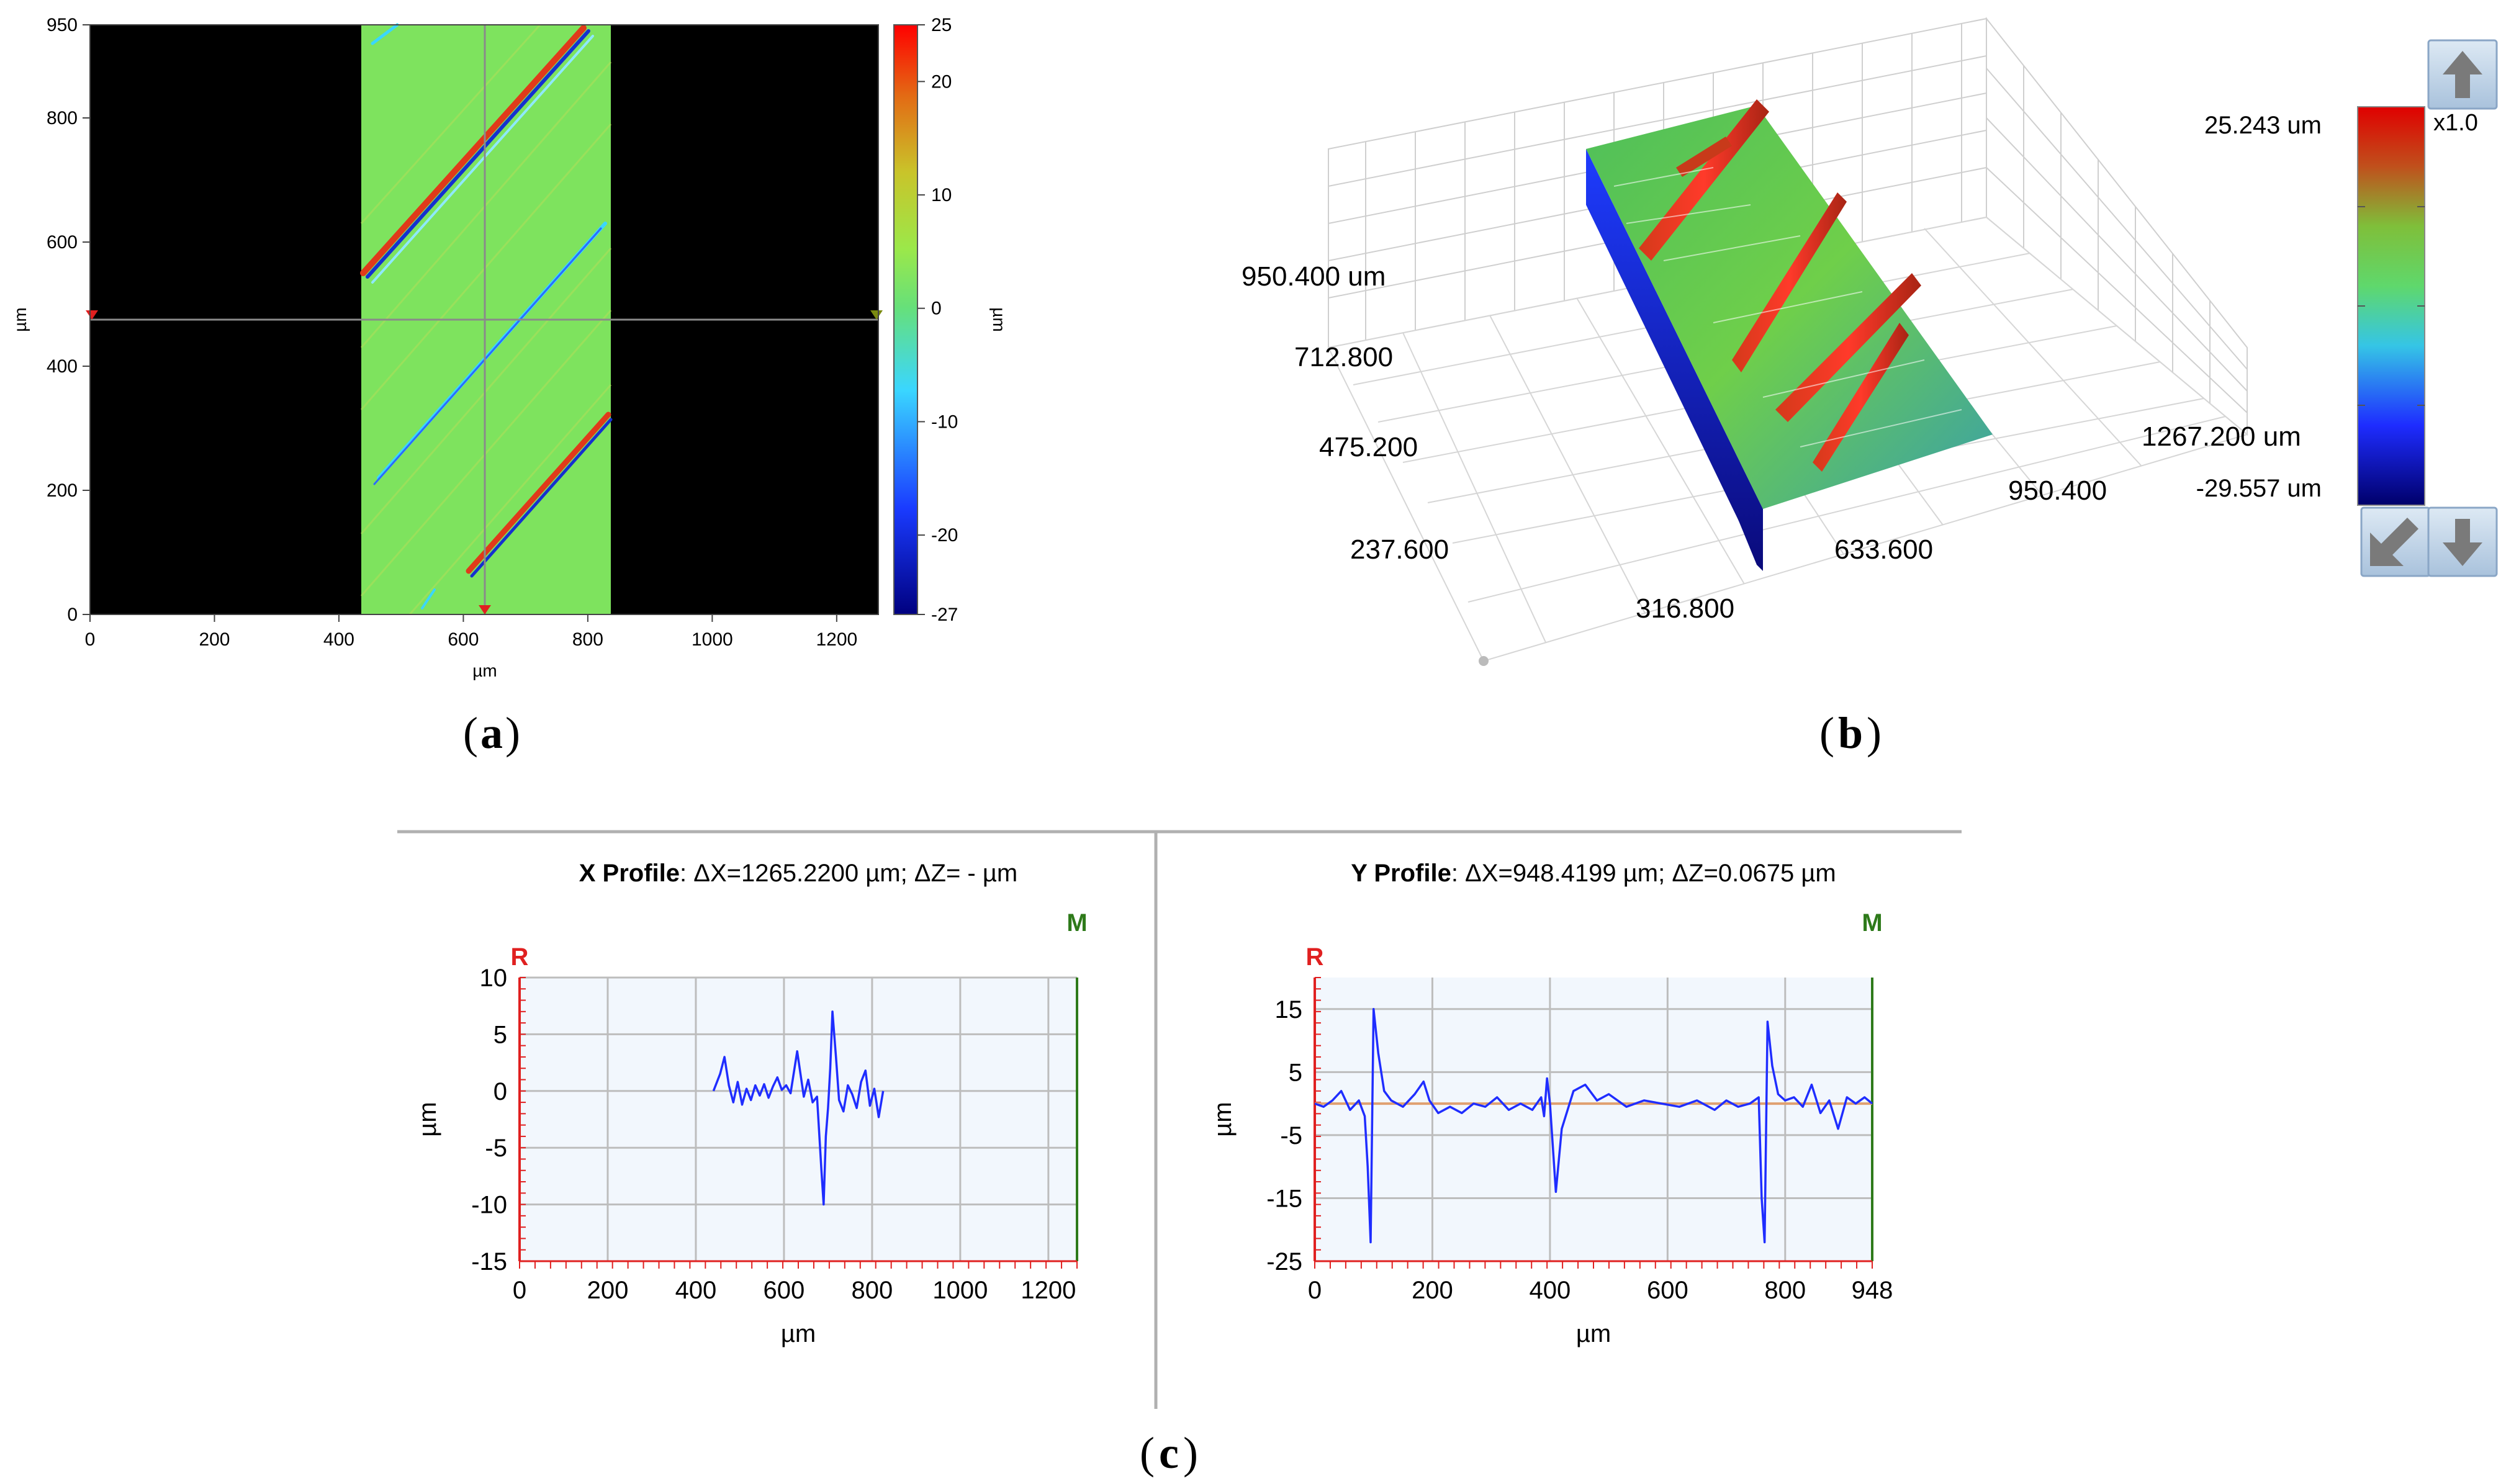  What do you see at coordinates (1400, 549) in the screenshot?
I see `3d-axis-label-3: 237.600` at bounding box center [1400, 549].